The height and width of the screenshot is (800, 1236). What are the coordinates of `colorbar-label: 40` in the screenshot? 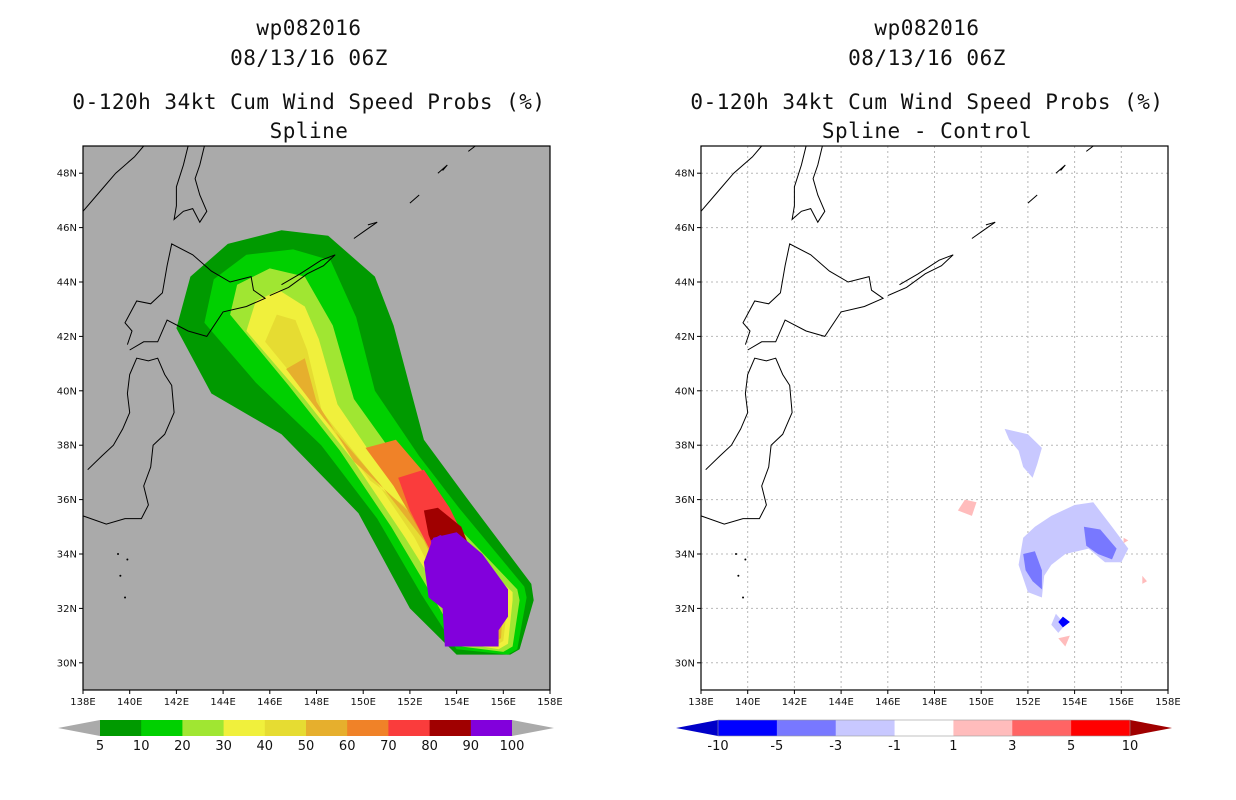 It's located at (265, 746).